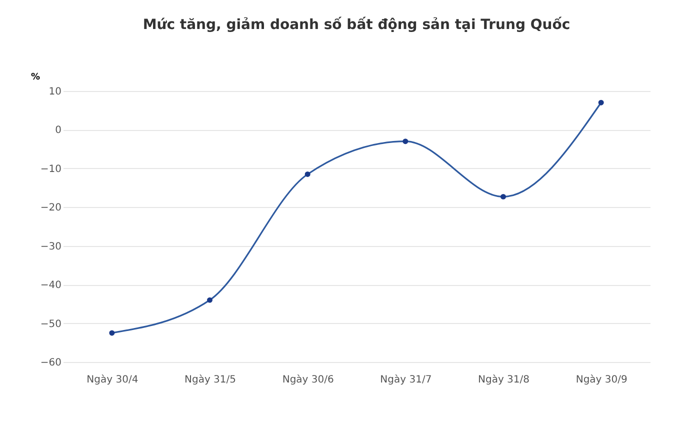 The image size is (690, 424). Describe the element at coordinates (58, 130) in the screenshot. I see `y-tick-label: 0` at that location.